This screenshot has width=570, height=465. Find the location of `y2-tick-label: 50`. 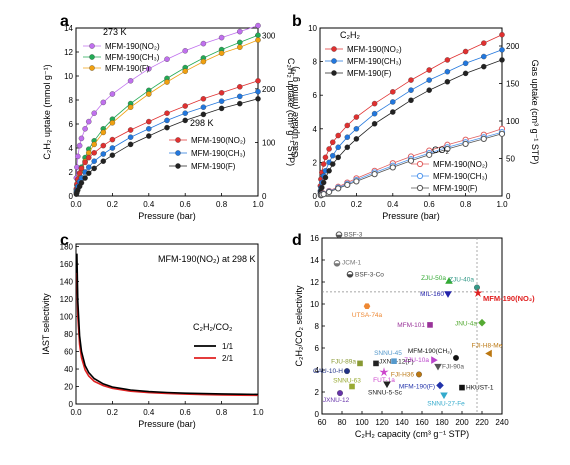

y2-tick-label: 50 is located at coordinates (510, 159).